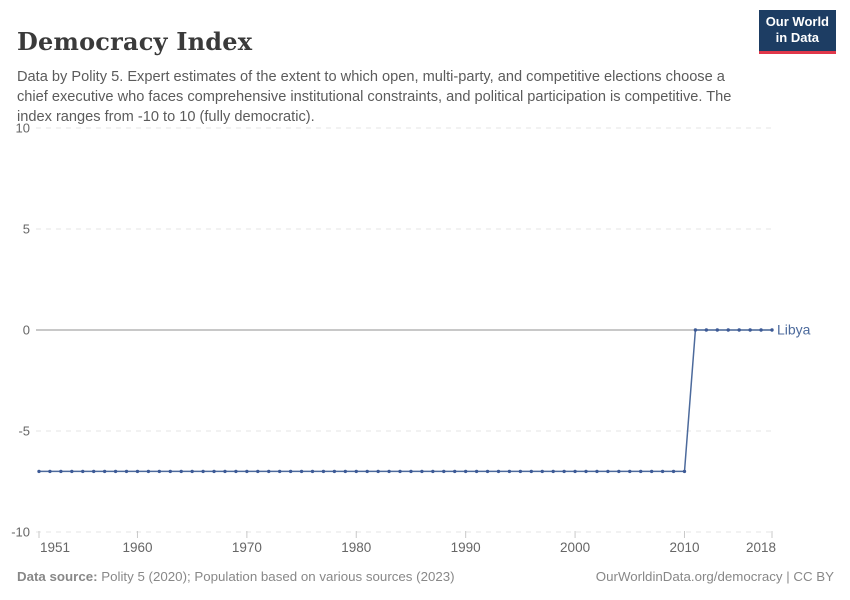 Image resolution: width=850 pixels, height=600 pixels. What do you see at coordinates (55, 547) in the screenshot?
I see `x-axis-tick-label: 1951` at bounding box center [55, 547].